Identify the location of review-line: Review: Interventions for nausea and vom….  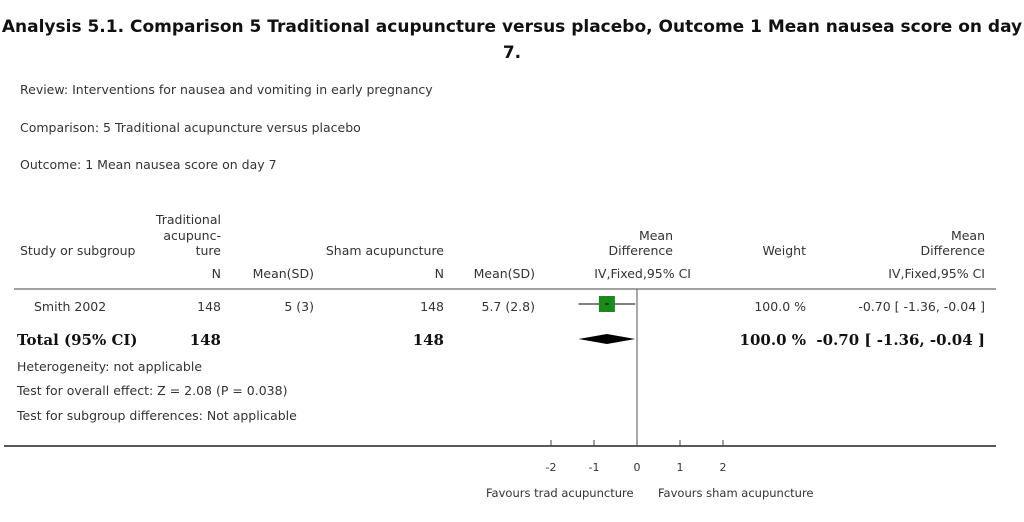
(226, 89).